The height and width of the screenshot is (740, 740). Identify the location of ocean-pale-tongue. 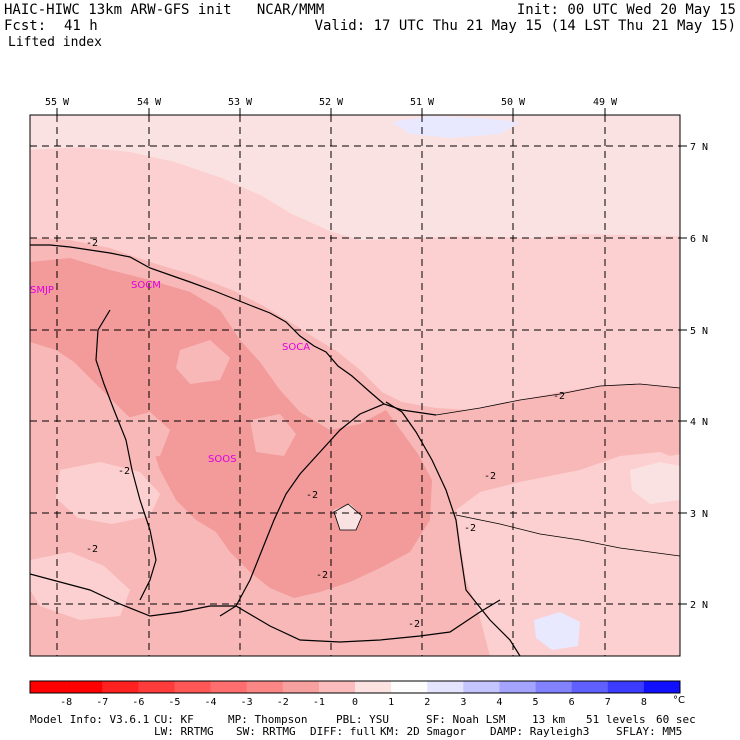
(505, 207).